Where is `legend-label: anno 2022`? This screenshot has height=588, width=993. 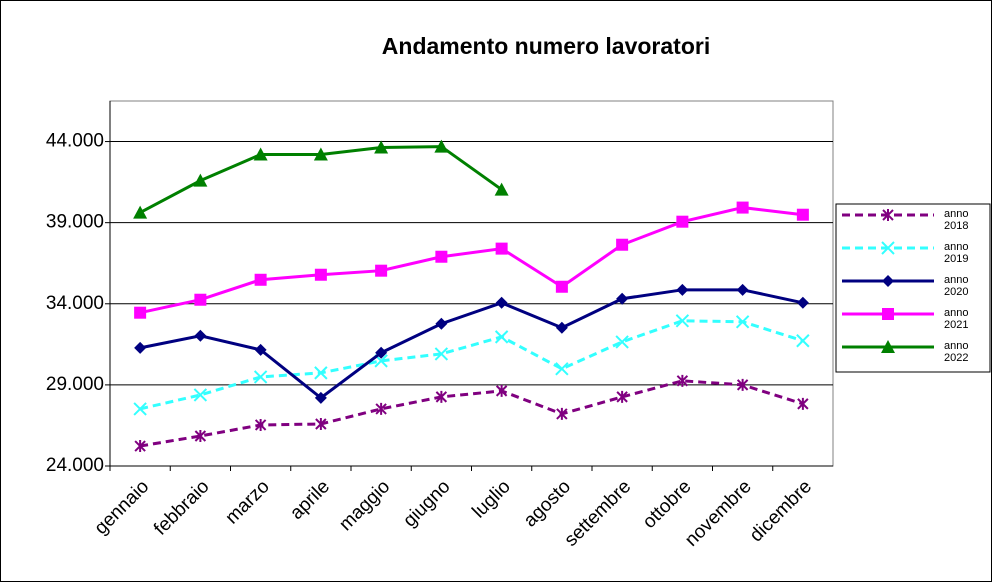
legend-label: anno 2022 is located at coordinates (956, 352).